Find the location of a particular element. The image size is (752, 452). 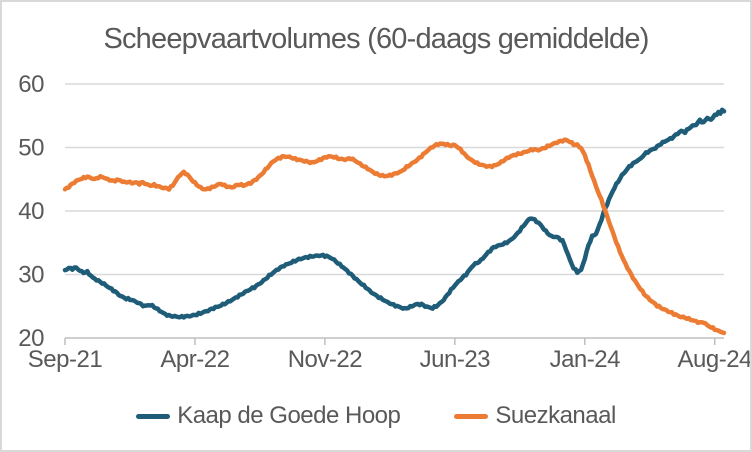

x-axis-tick-label: Nov-22 is located at coordinates (325, 359).